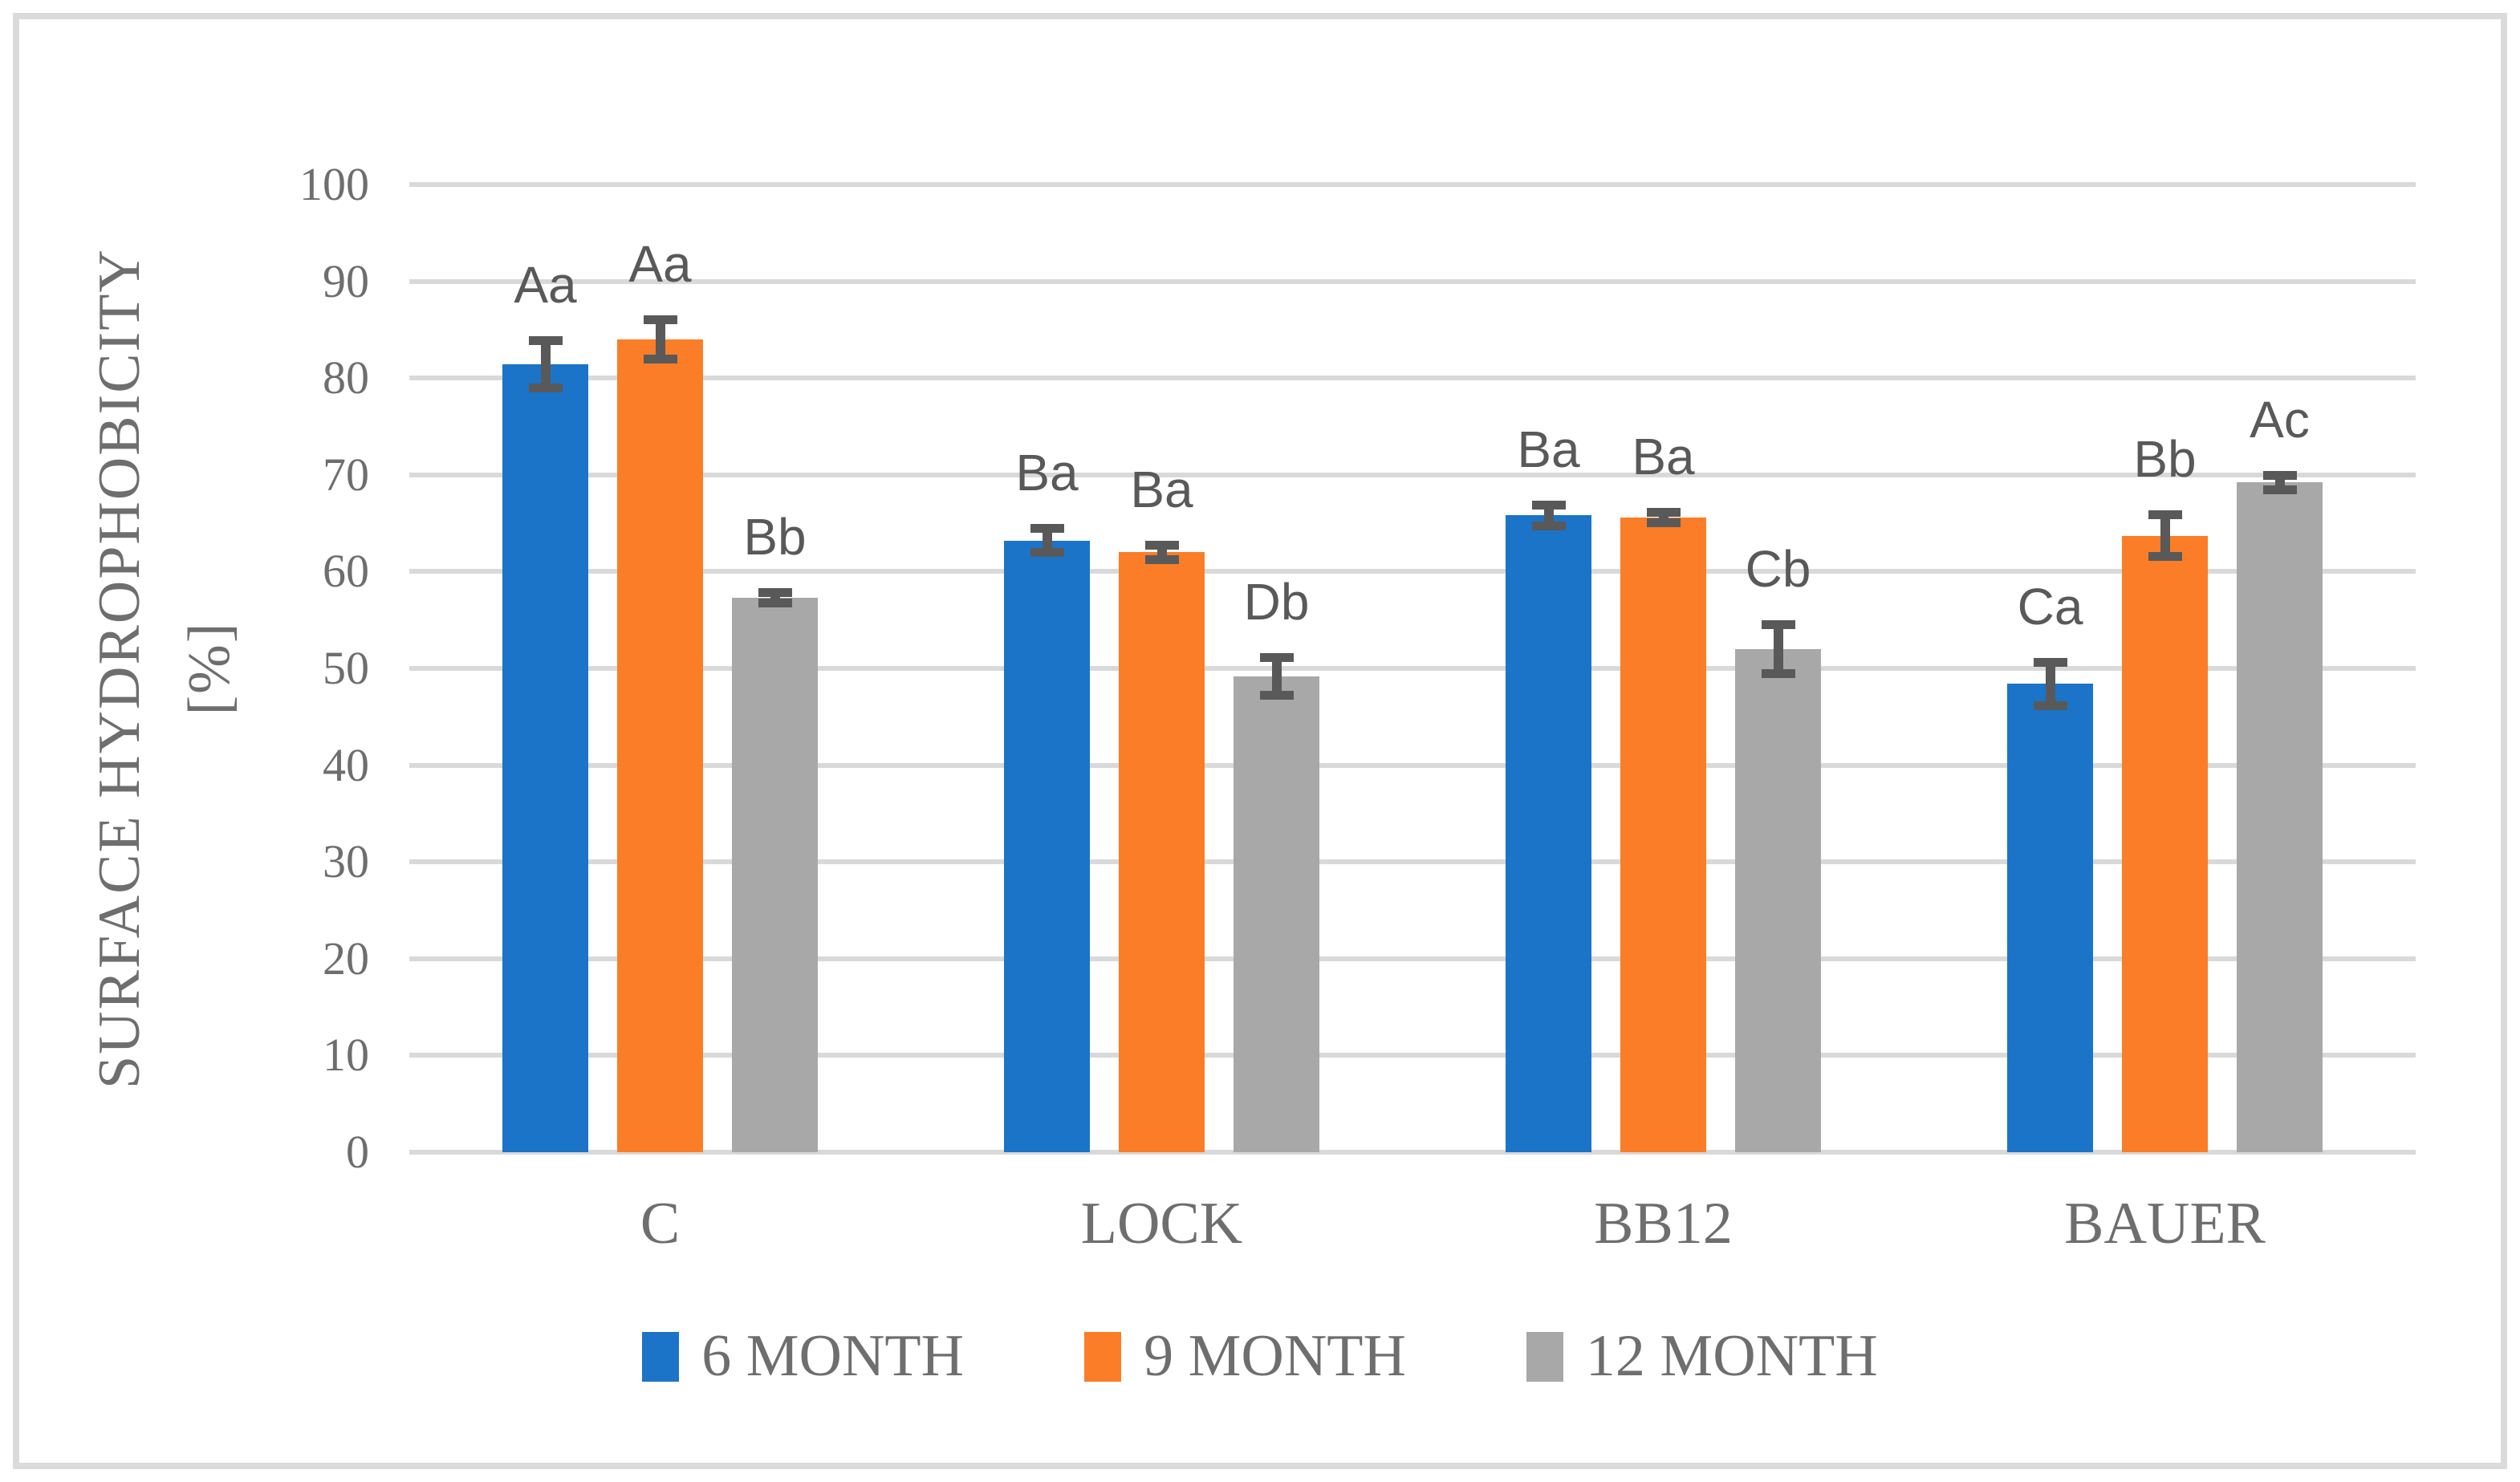 This screenshot has height=1482, width=2520. What do you see at coordinates (661, 1224) in the screenshot?
I see `x-axis-label-c: C` at bounding box center [661, 1224].